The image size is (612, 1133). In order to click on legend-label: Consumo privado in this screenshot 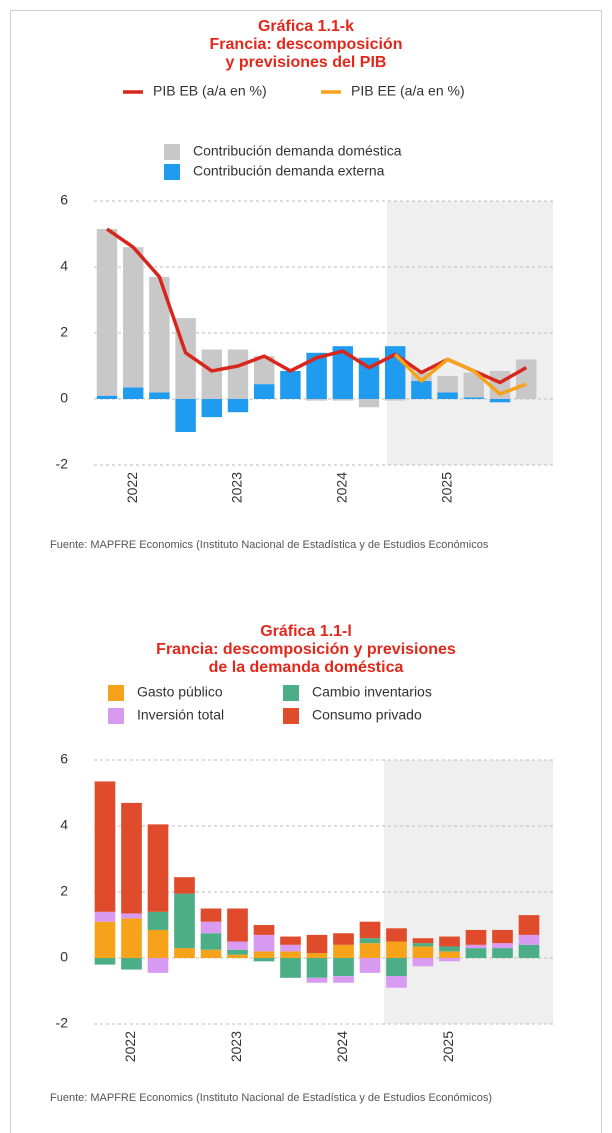, I will do `click(367, 715)`.